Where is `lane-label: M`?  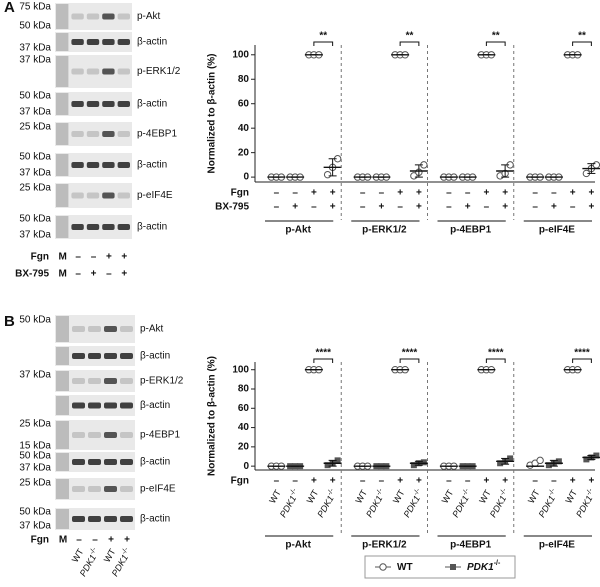
lane-label: M is located at coordinates (63, 540).